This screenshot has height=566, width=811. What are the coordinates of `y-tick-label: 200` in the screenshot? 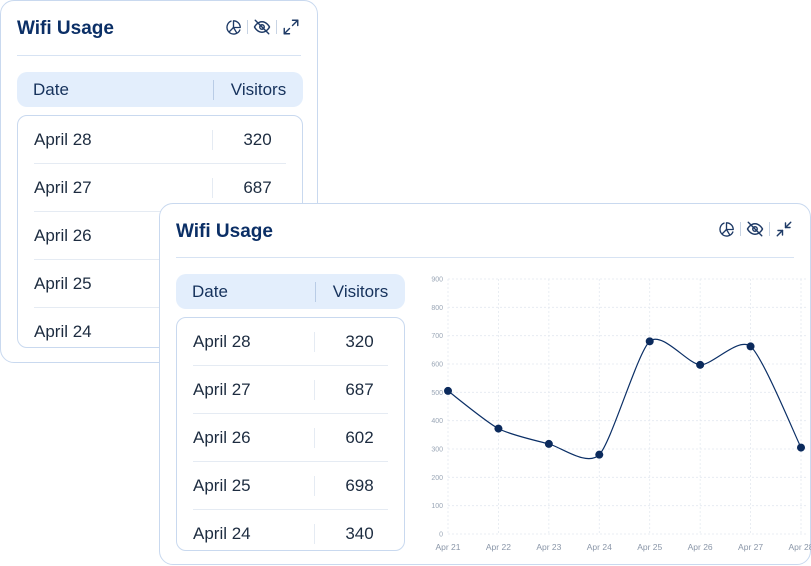 It's located at (437, 478).